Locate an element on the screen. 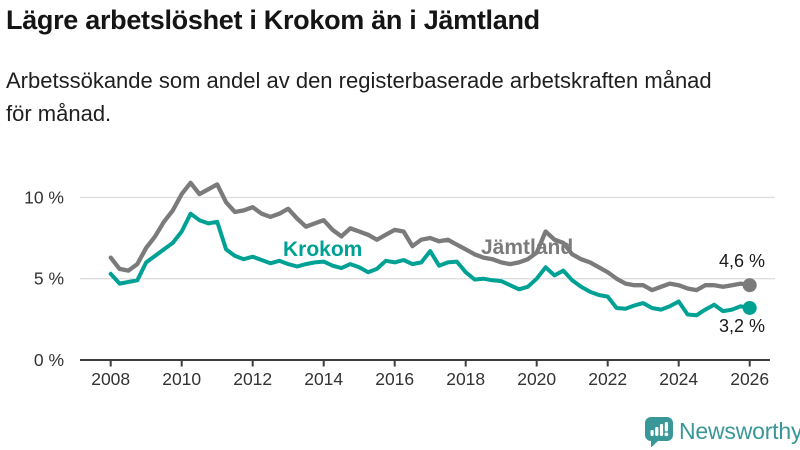 The image size is (800, 450). series-label-krokom: Krokom is located at coordinates (323, 249).